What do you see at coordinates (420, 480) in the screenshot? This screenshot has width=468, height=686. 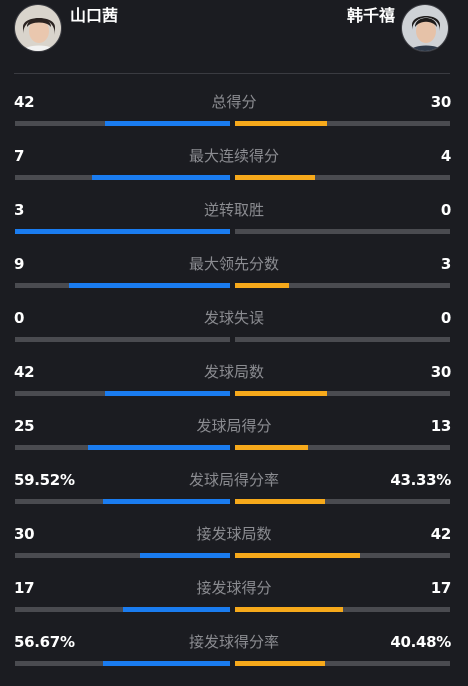 I see `right-value: 43.33%` at bounding box center [420, 480].